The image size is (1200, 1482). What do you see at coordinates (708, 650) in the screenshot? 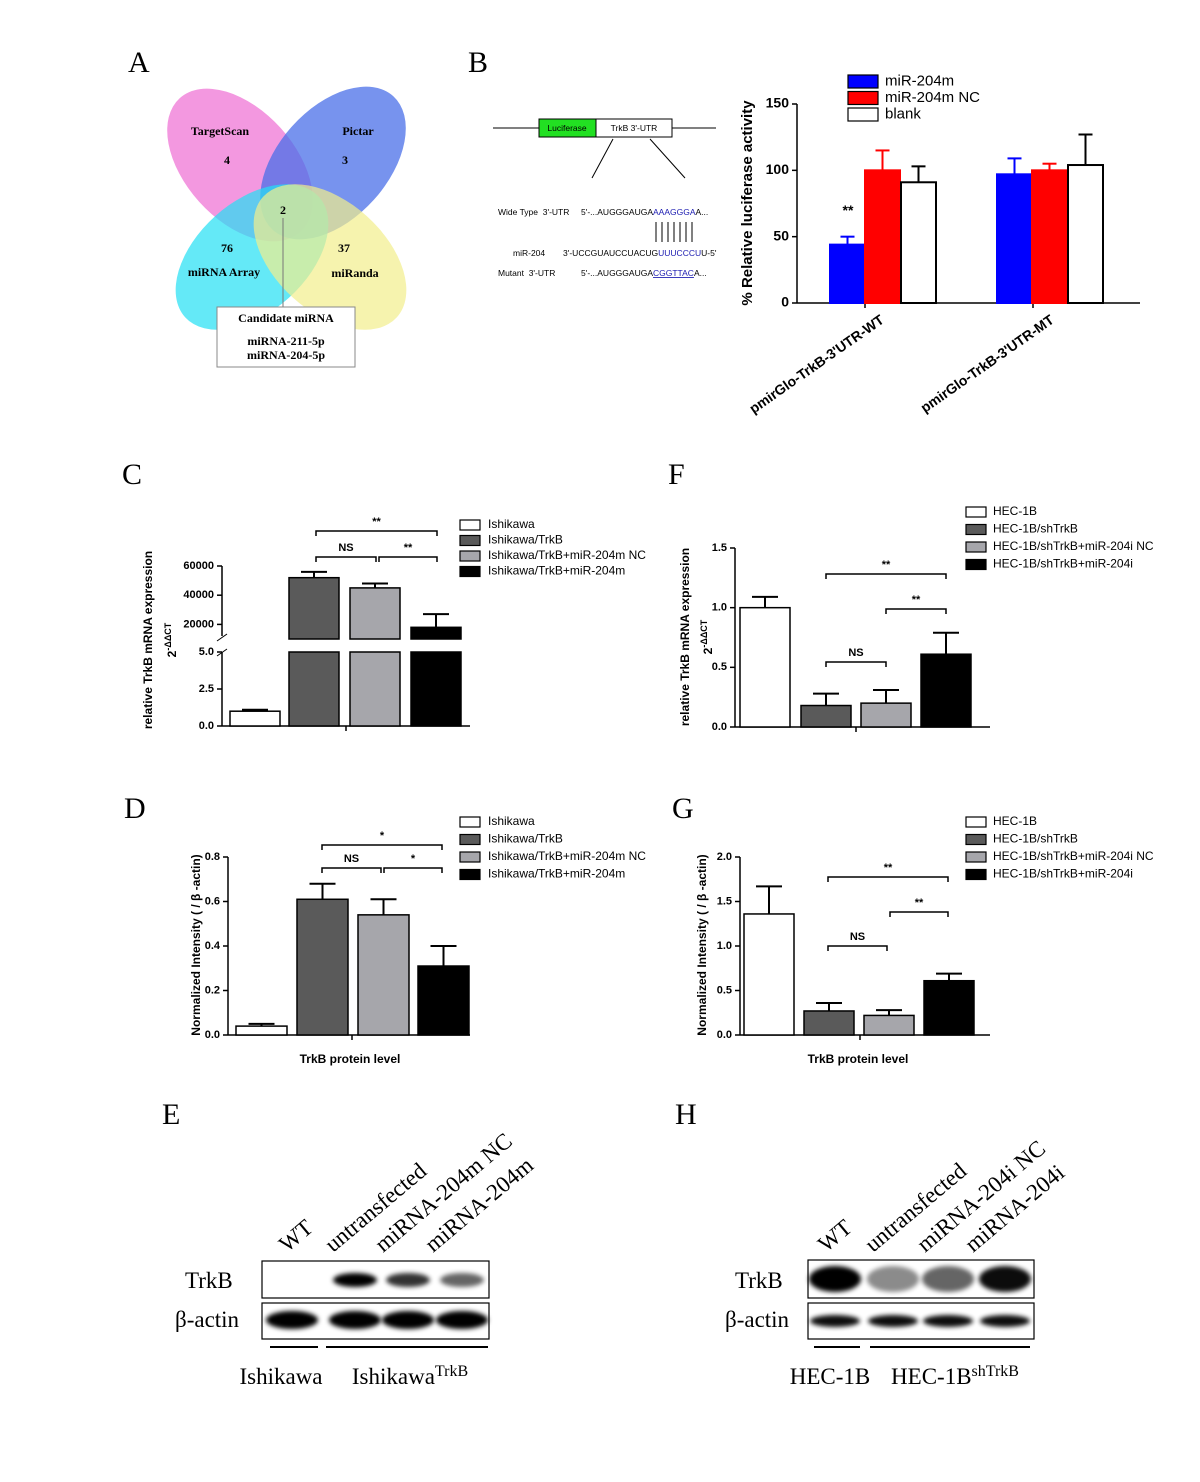
I see `formula-base: 2` at bounding box center [708, 650].